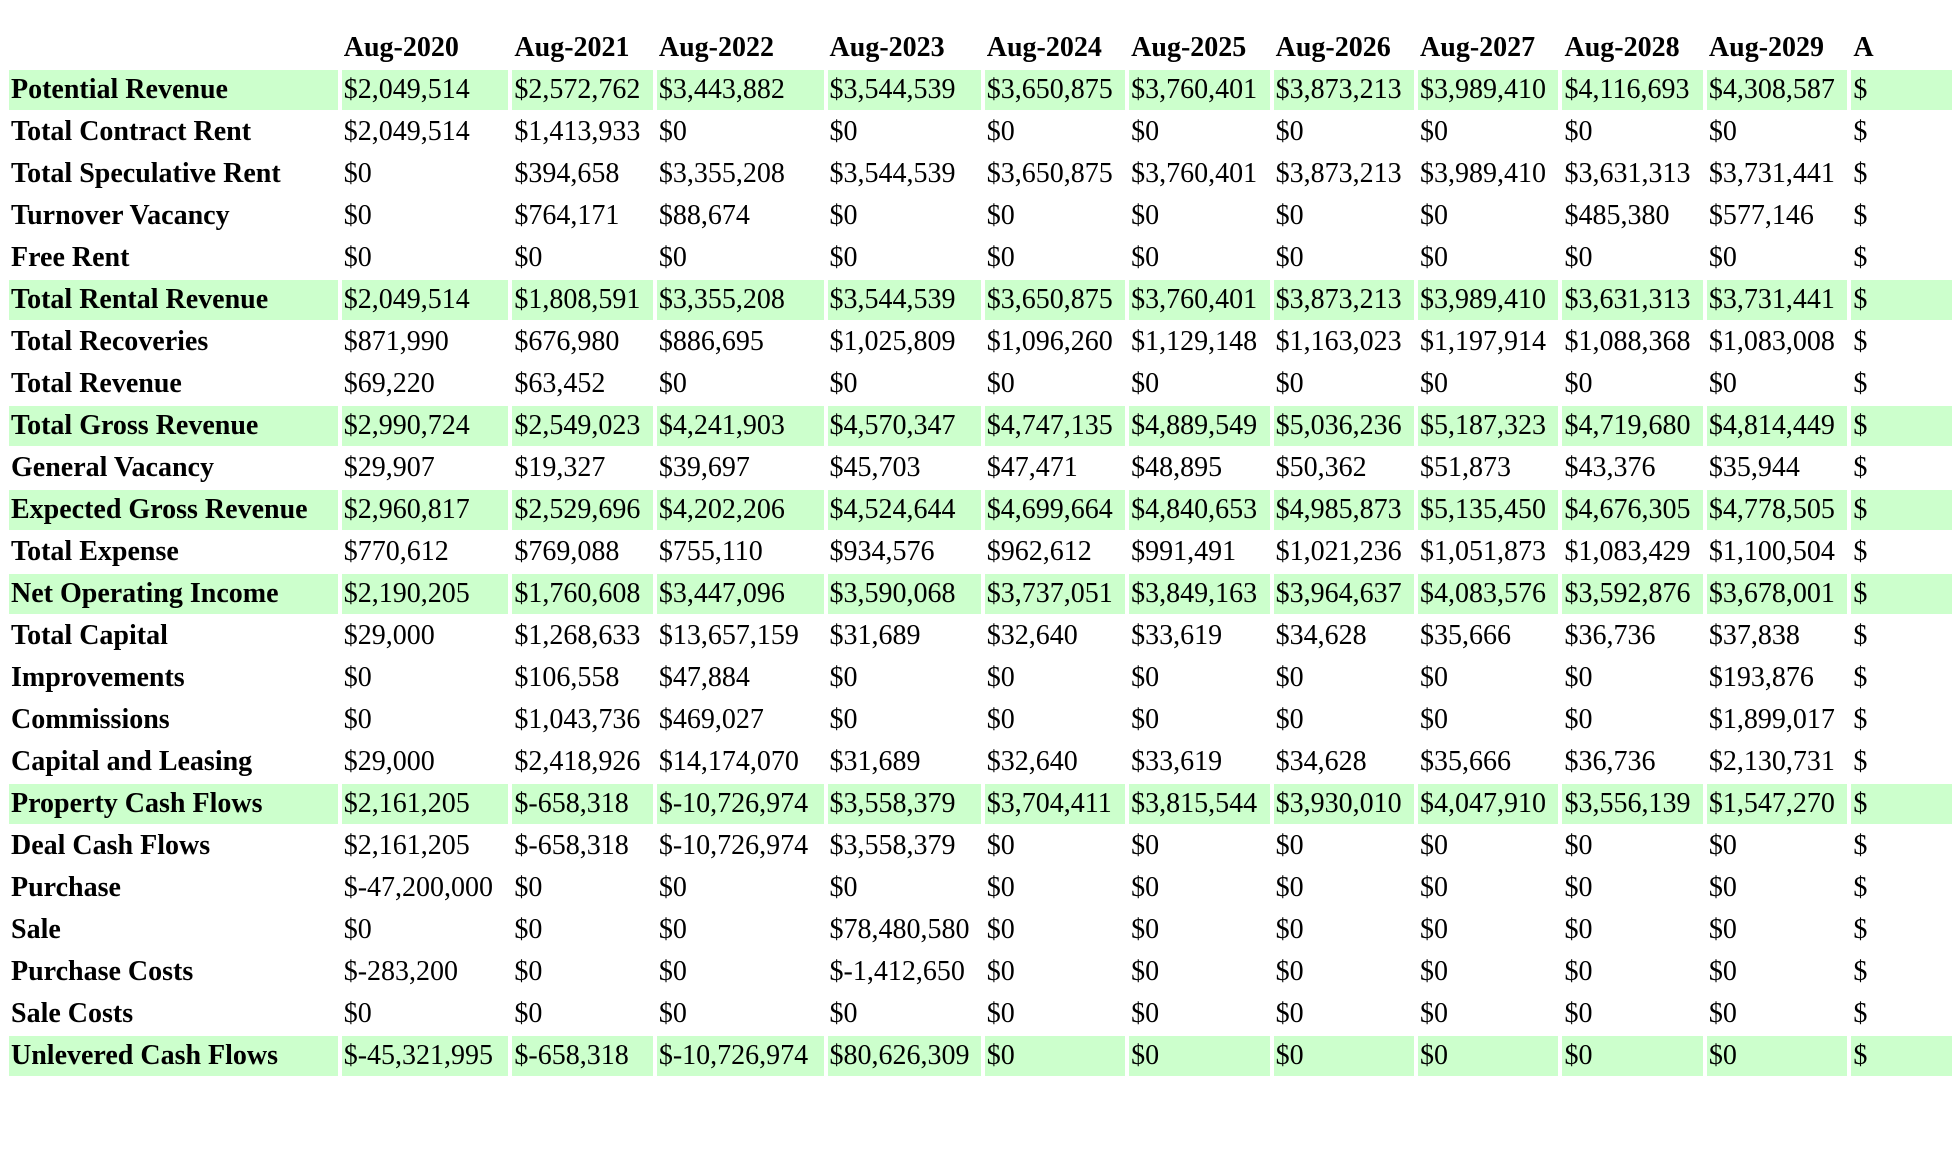  I want to click on table-cell: $1,808,591, so click(582, 300).